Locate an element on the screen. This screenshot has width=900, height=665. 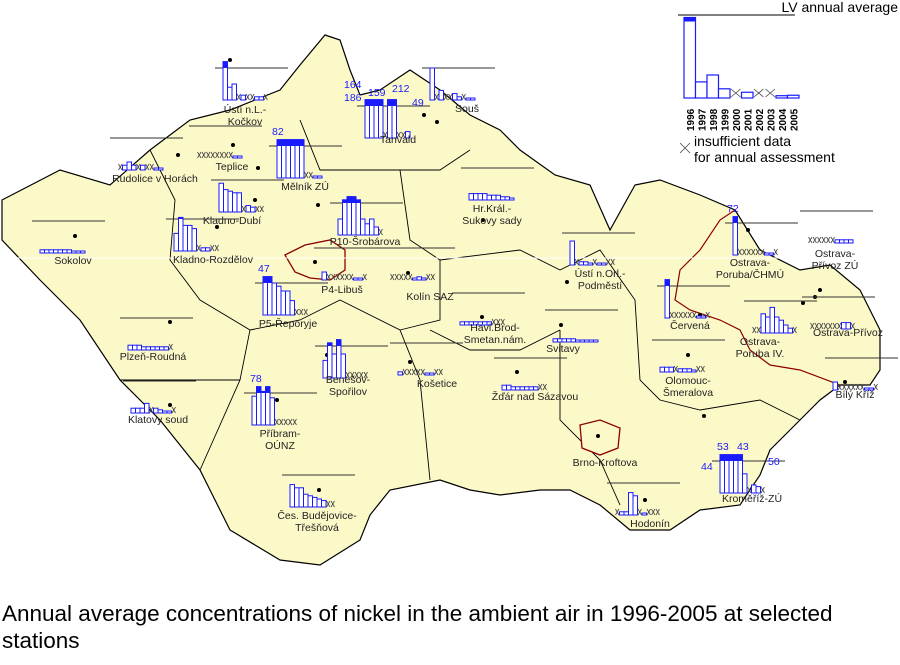
station-26: 44 53 43 50 Kroměříž-ZÚ is located at coordinates (743, 459).